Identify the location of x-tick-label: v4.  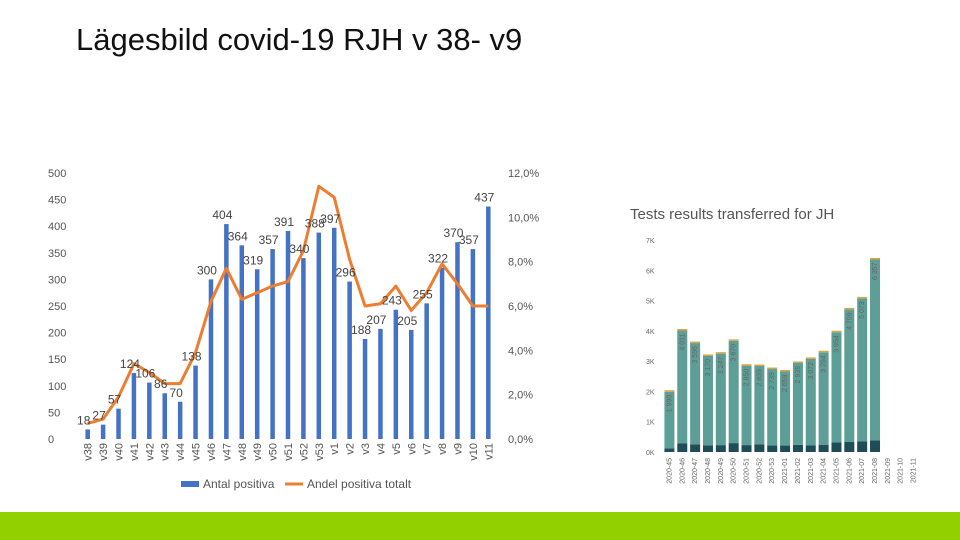
(381, 449).